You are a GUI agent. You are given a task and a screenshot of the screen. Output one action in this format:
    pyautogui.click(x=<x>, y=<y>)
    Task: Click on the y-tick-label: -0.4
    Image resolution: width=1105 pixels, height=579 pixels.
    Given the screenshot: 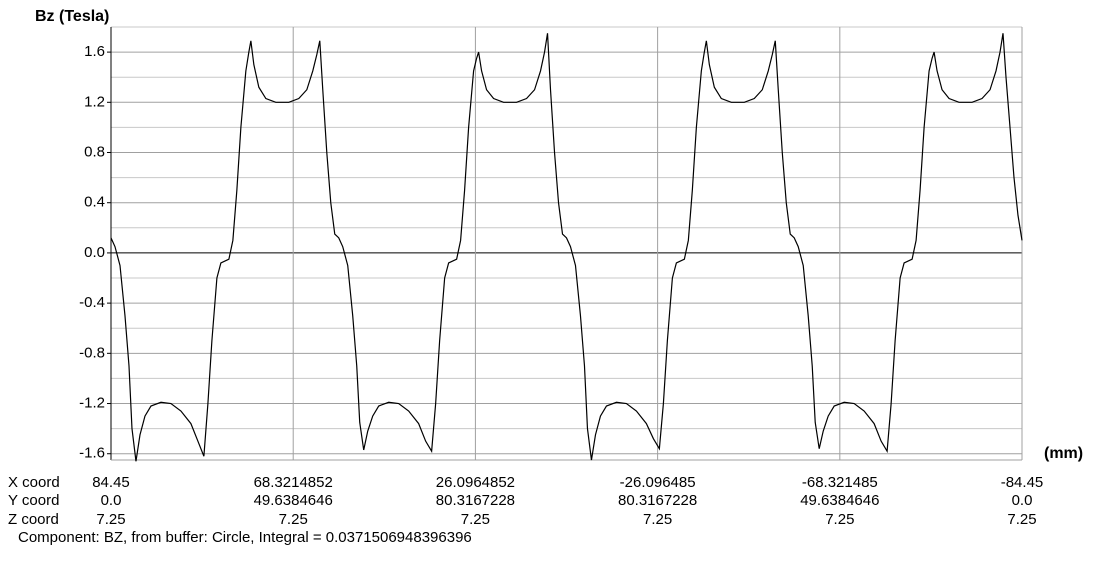 What is the action you would take?
    pyautogui.click(x=92, y=302)
    